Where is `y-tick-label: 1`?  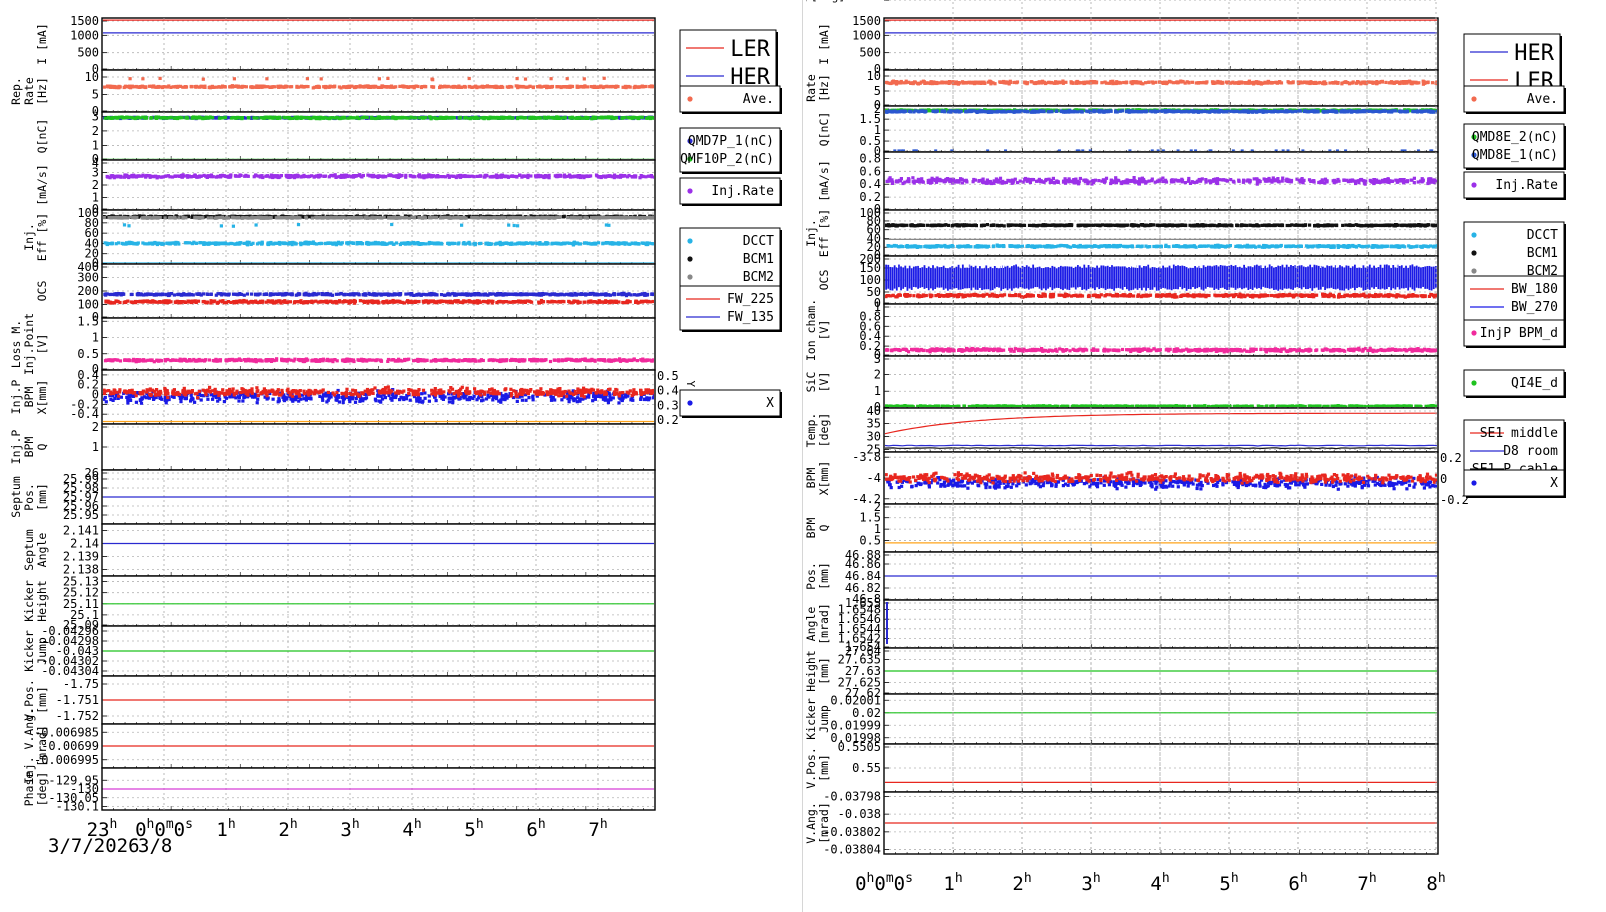
y-tick-label: 1 is located at coordinates (95, 145).